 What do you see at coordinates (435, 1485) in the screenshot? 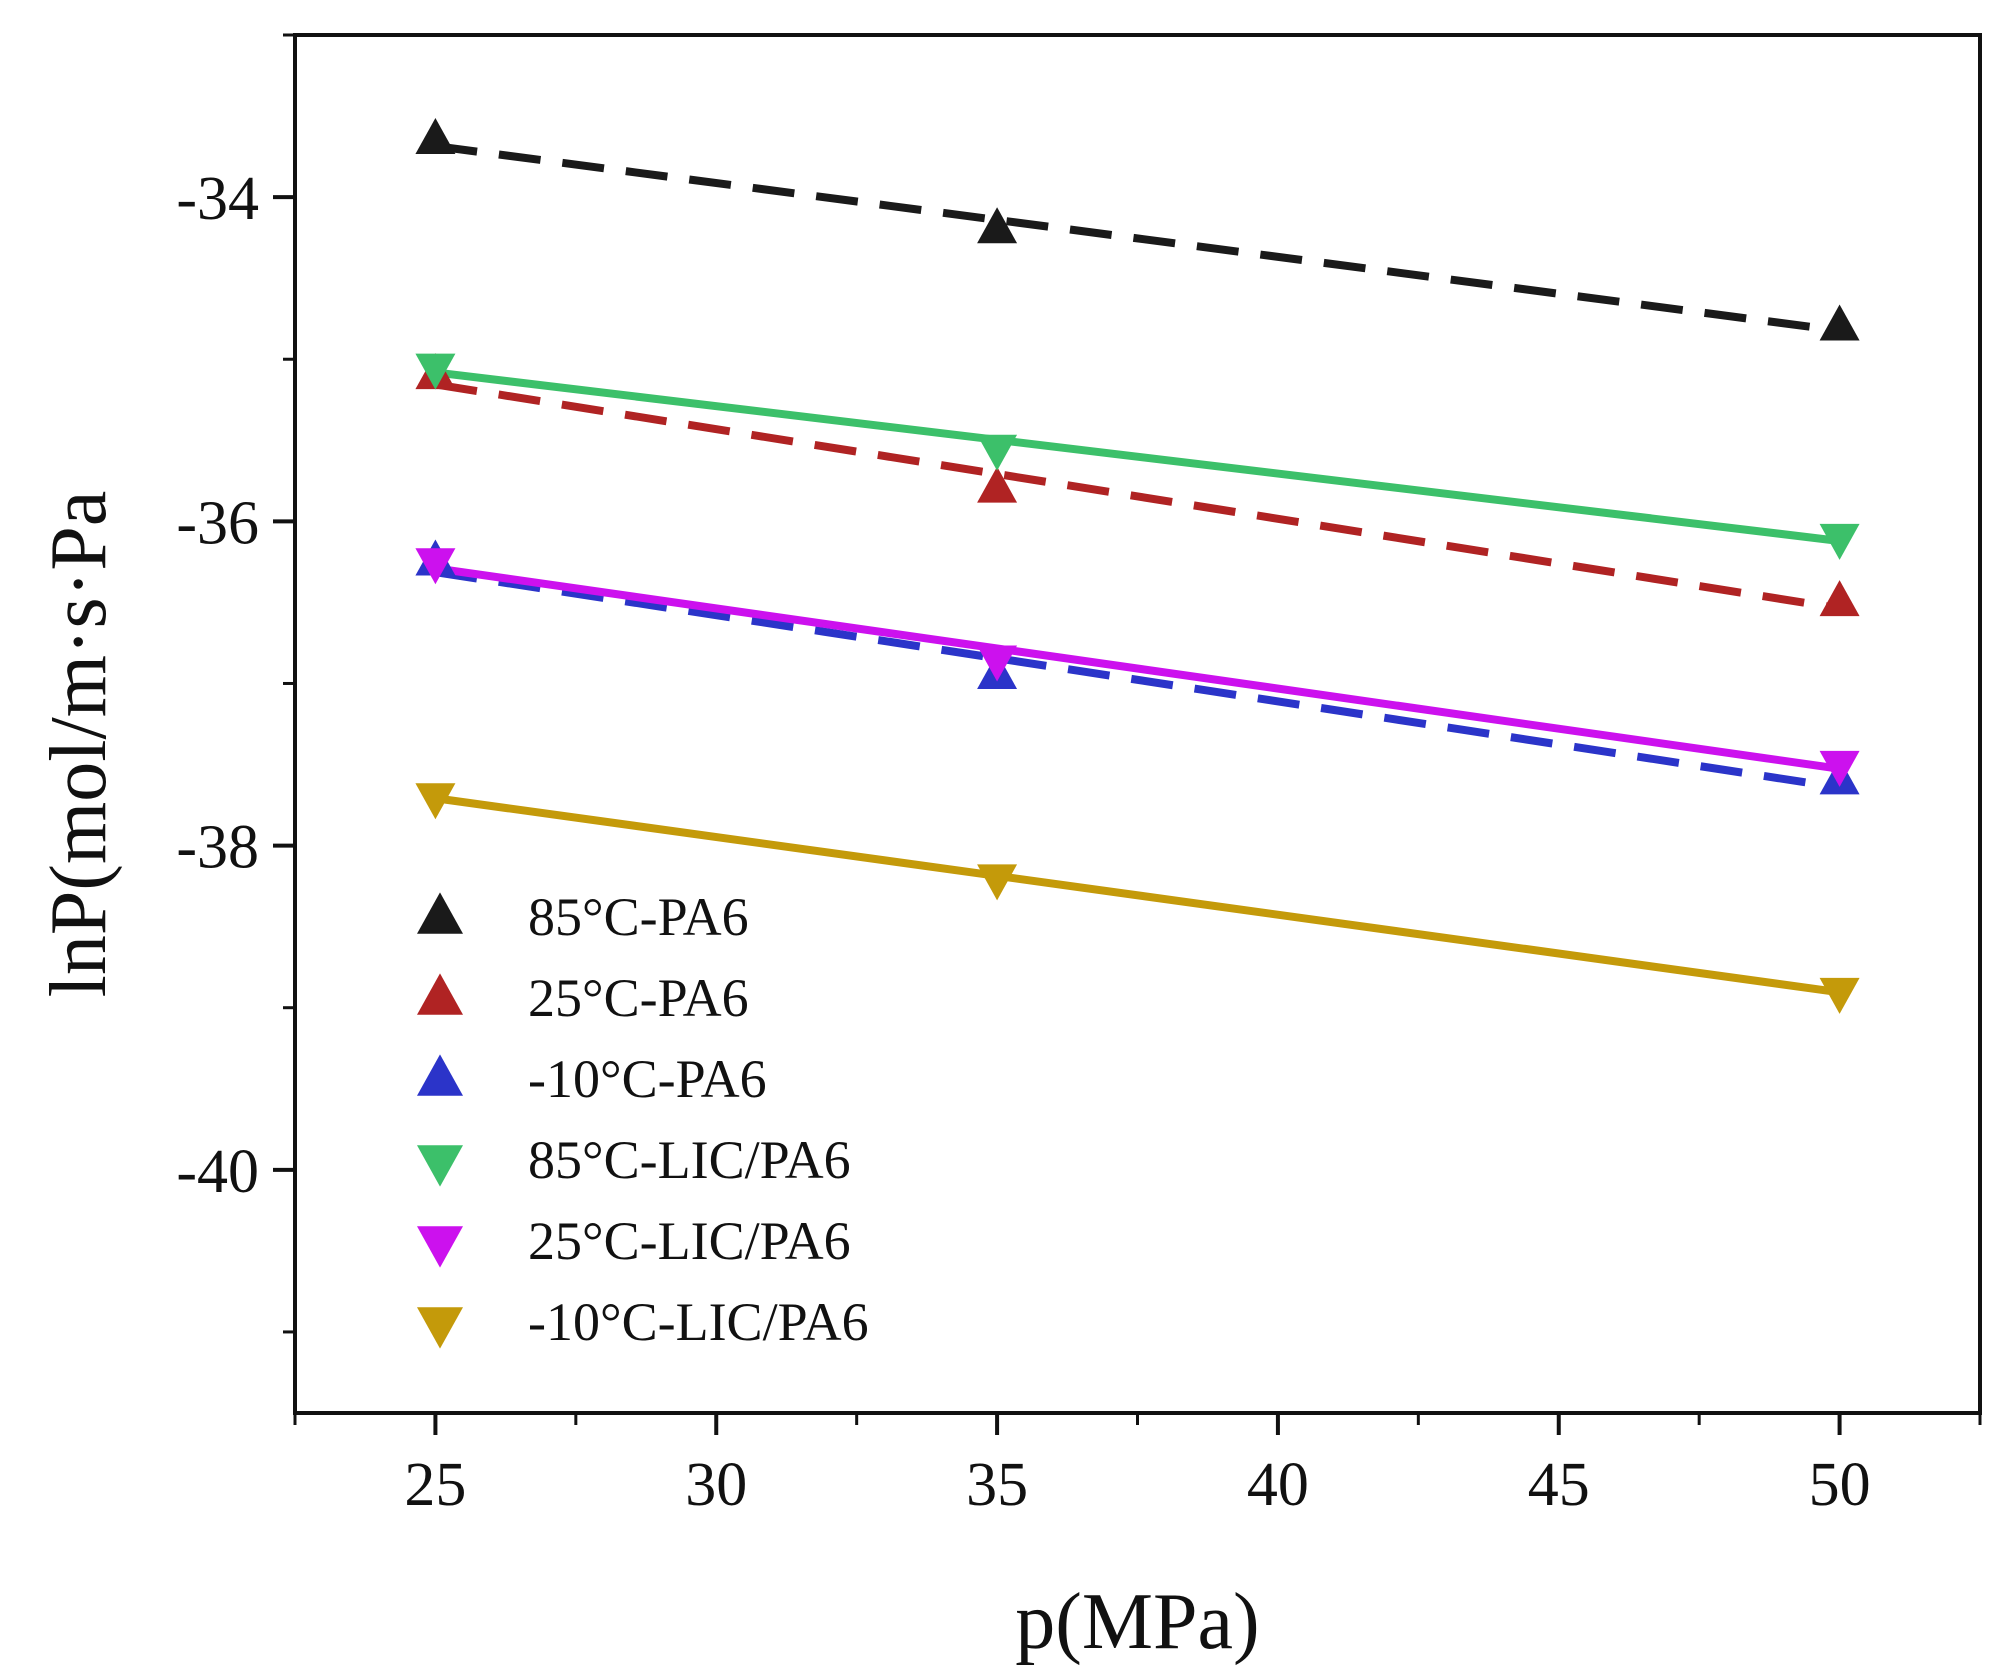
I see `x-tick-label: 25` at bounding box center [435, 1485].